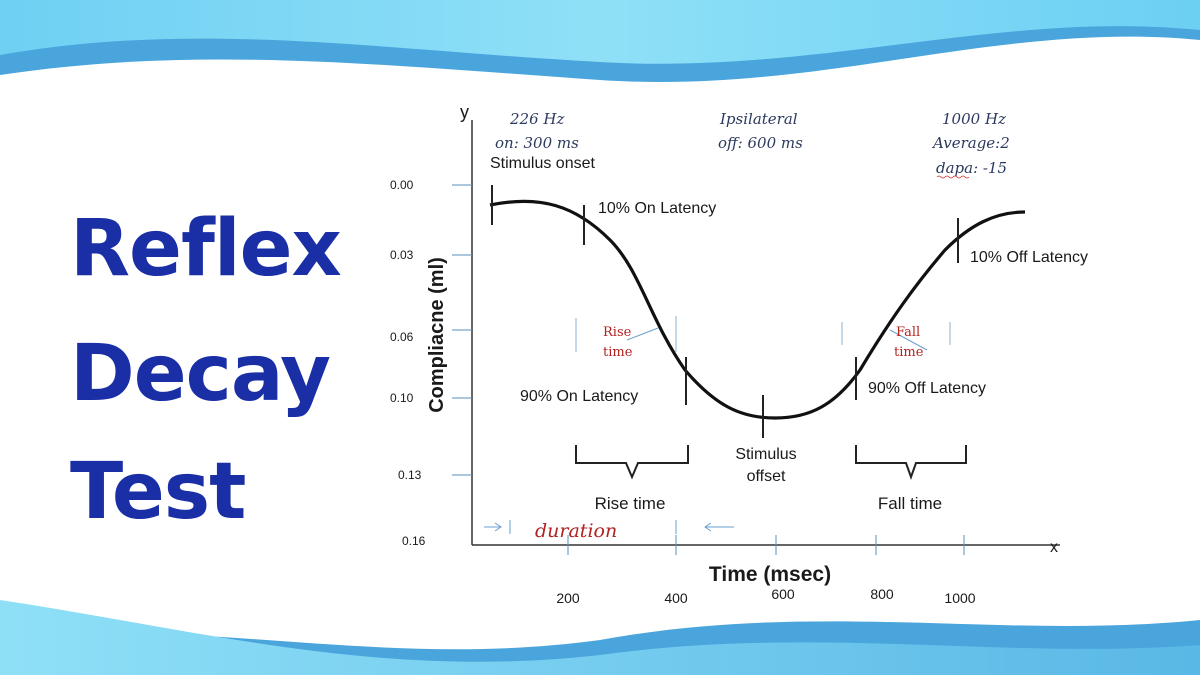  Describe the element at coordinates (959, 598) in the screenshot. I see `x-tick-label: 1000` at that location.